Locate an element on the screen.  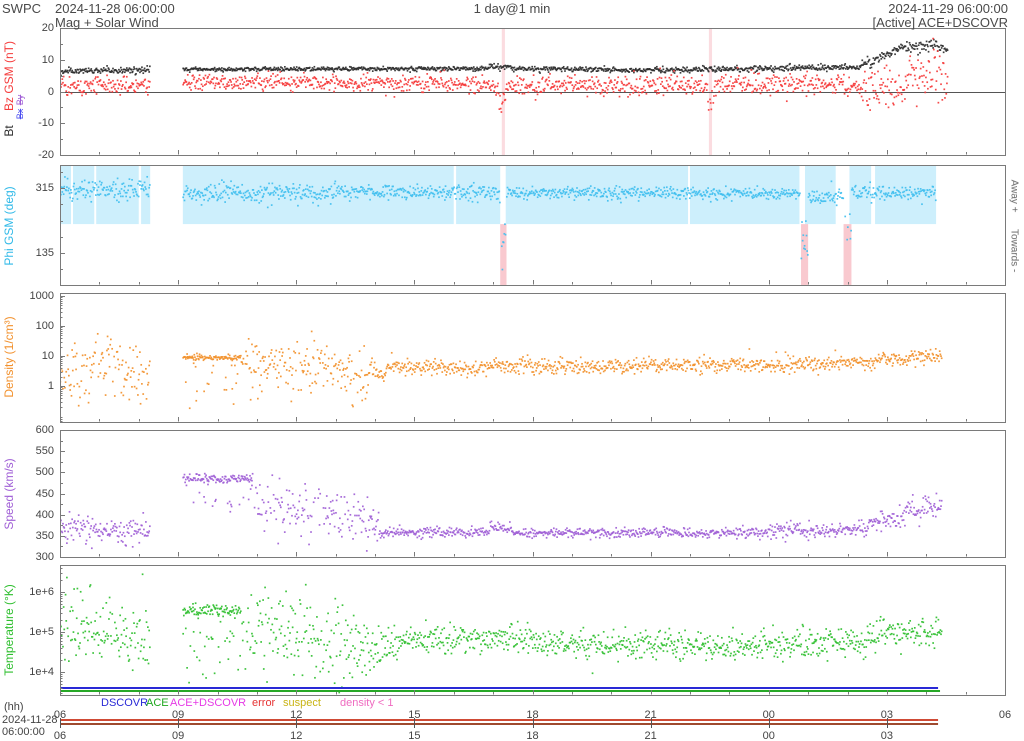
bottom-x-tick-label: 18 is located at coordinates (532, 735).